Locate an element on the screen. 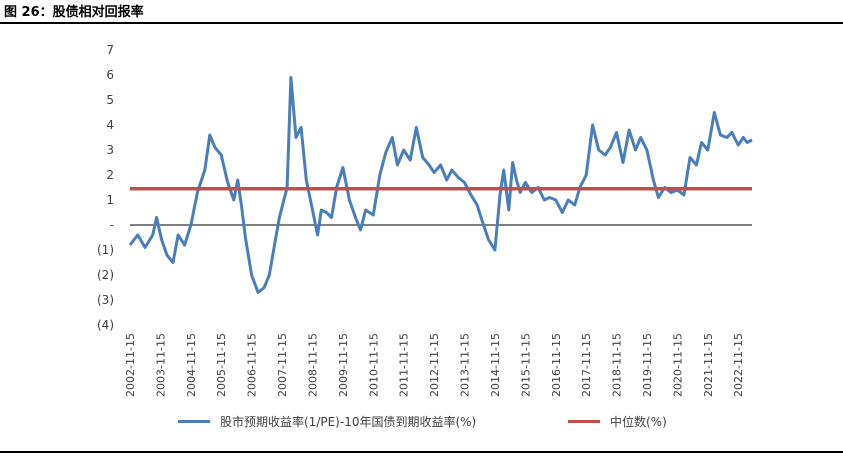  x-tick-label: 2008-11-15 is located at coordinates (312, 365).